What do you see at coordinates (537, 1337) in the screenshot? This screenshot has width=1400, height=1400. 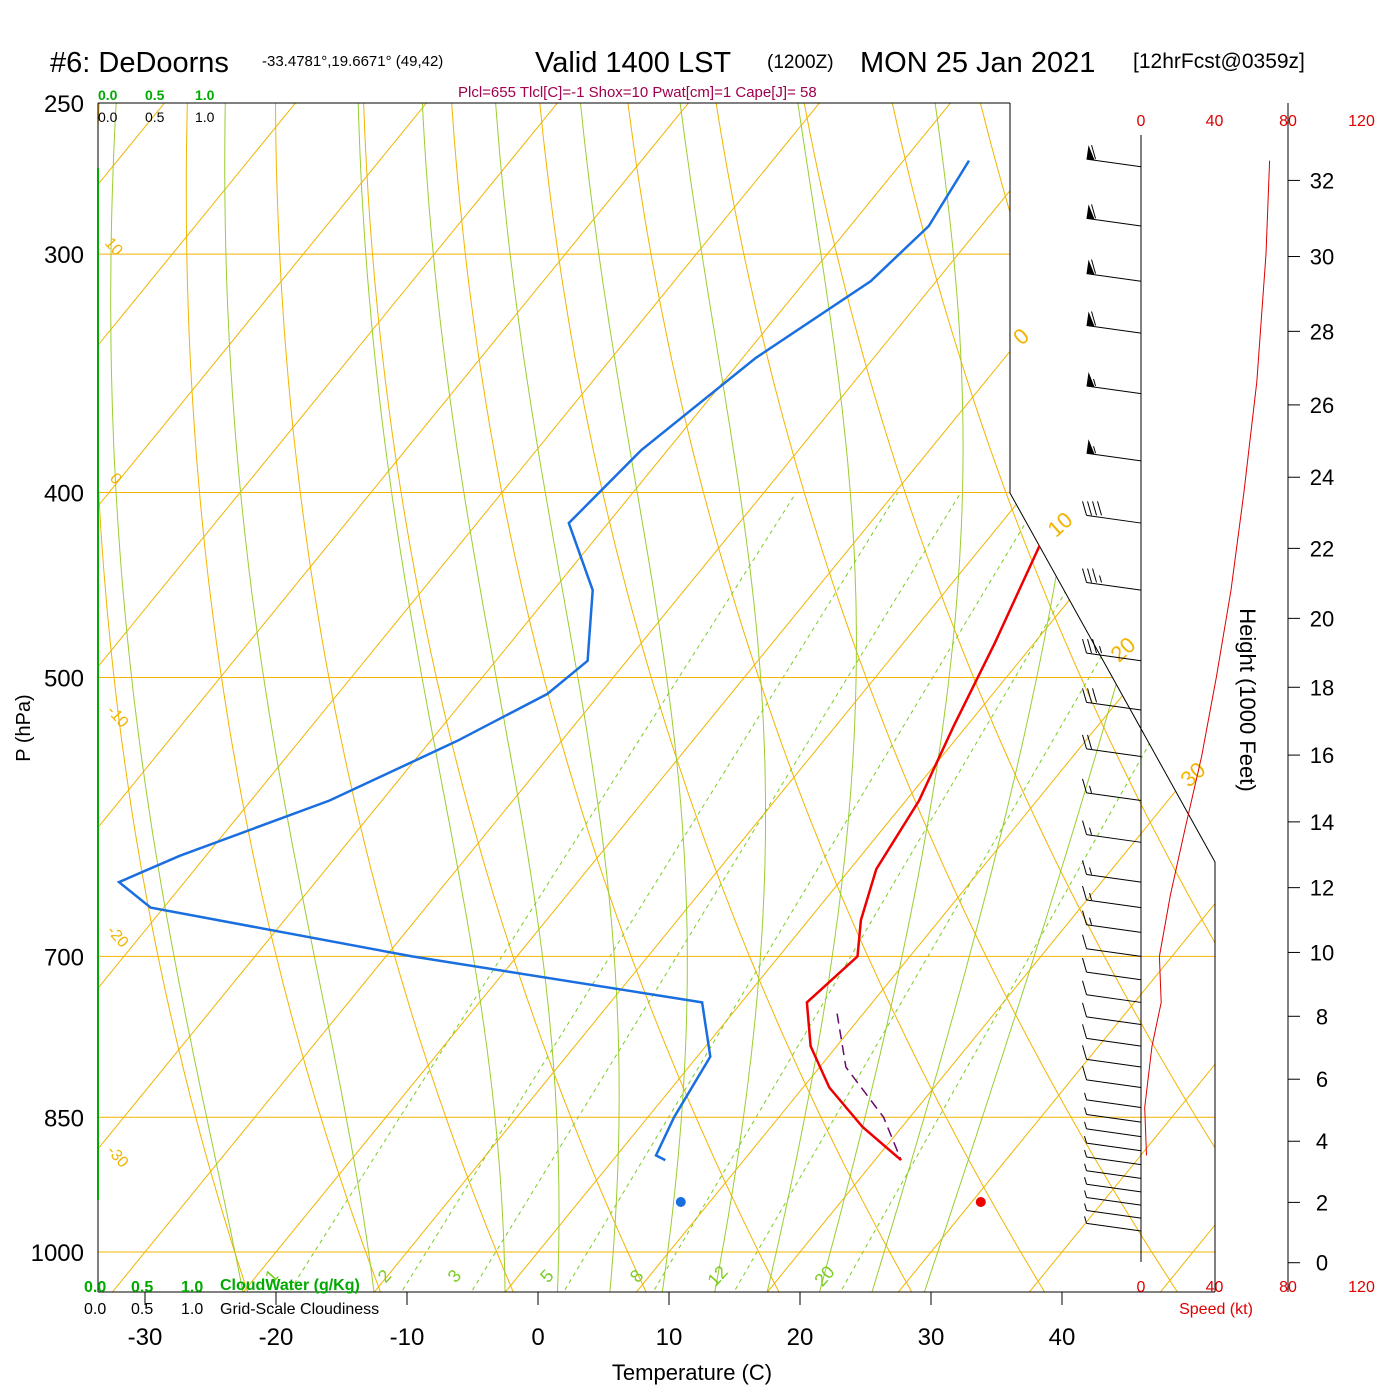 I see `temp-tick-label: 0` at bounding box center [537, 1337].